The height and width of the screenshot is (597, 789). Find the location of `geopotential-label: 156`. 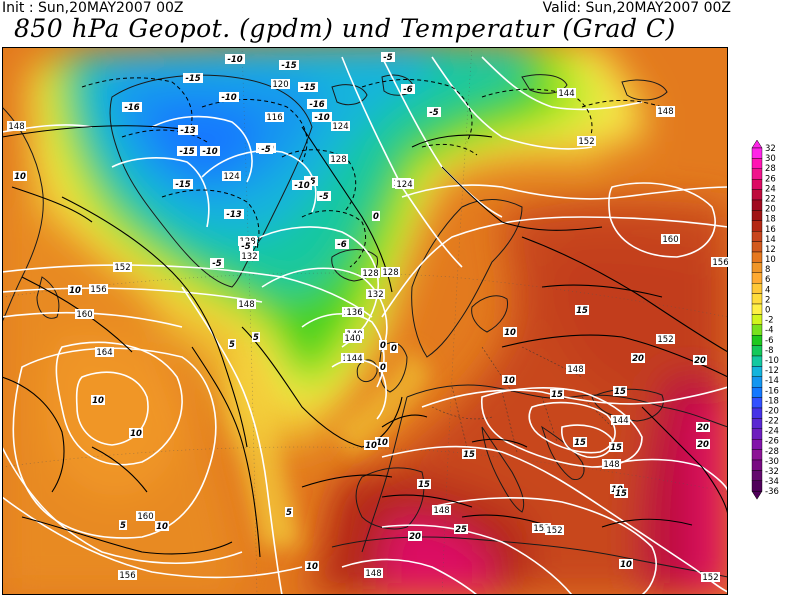

geopotential-label: 156 is located at coordinates (127, 575).